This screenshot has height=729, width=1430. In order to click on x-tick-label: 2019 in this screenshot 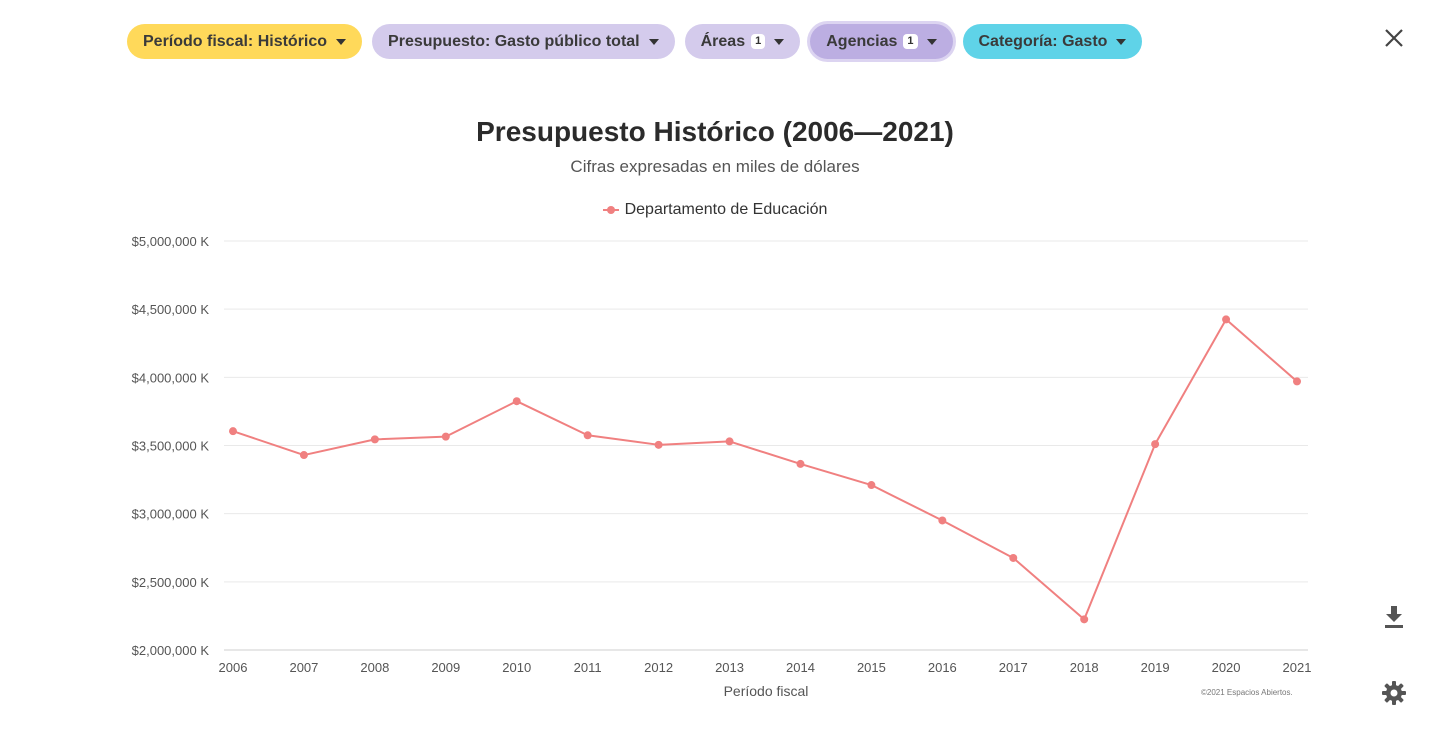, I will do `click(1155, 667)`.